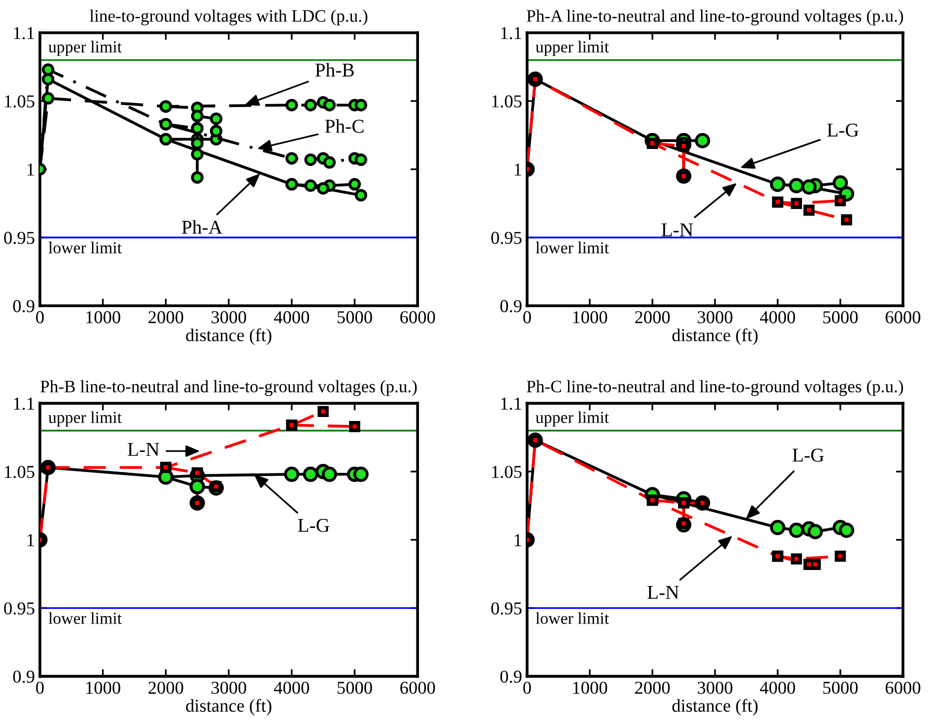 This screenshot has width=928, height=728. Describe the element at coordinates (228, 388) in the screenshot. I see `chart-title: Ph-B line-to-neutral and line-to-ground voltages (p.u.)` at that location.